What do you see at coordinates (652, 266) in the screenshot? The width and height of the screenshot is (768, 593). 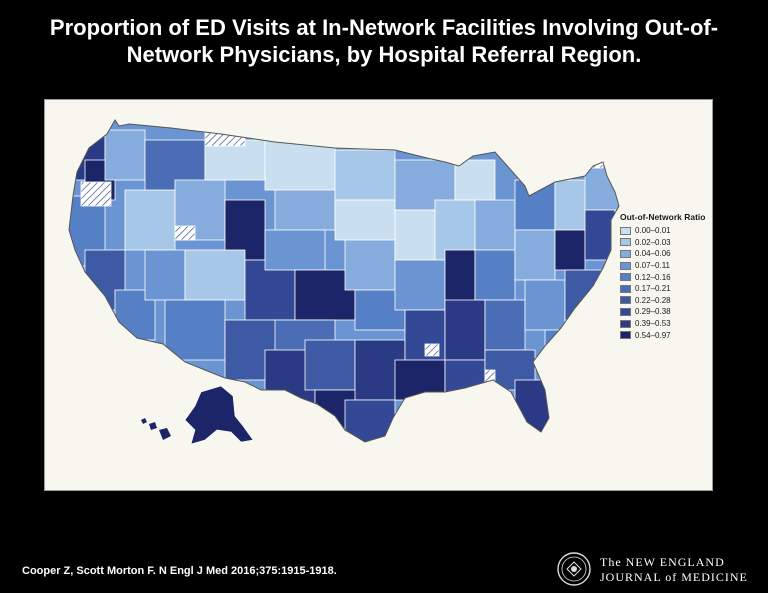 I see `legend-label: 0.07–0.11` at bounding box center [652, 266].